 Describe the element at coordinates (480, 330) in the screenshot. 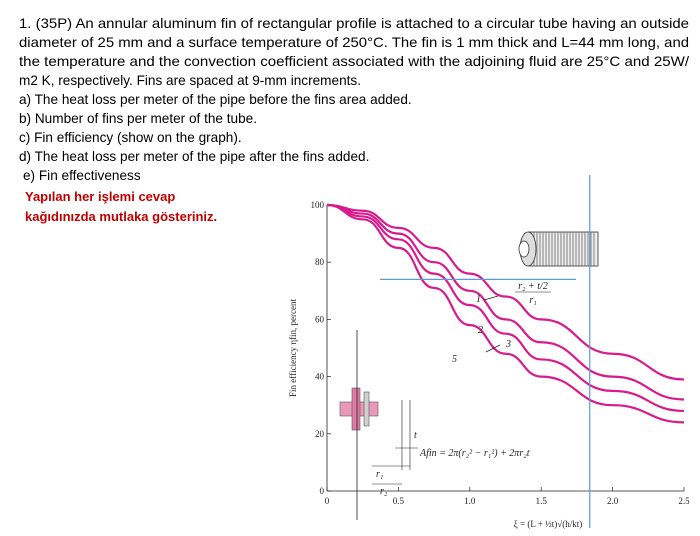

I see `curve-label: 2` at that location.